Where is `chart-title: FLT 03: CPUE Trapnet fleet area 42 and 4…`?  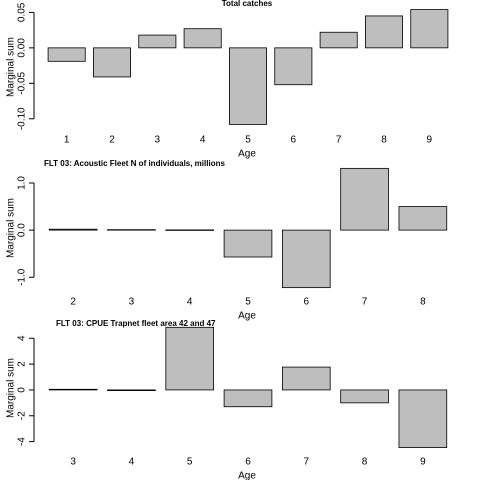
chart-title: FLT 03: CPUE Trapnet fleet area 42 and 4… is located at coordinates (136, 323).